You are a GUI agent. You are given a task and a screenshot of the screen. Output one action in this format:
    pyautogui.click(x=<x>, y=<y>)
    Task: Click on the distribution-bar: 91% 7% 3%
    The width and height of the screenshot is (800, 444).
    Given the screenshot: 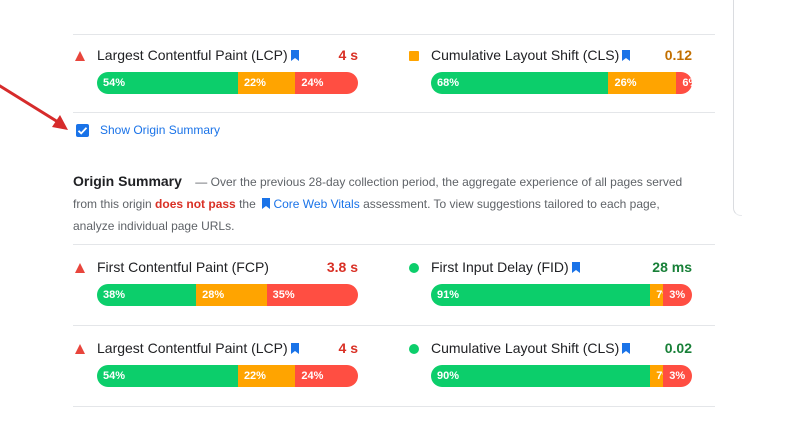 What is the action you would take?
    pyautogui.click(x=561, y=295)
    